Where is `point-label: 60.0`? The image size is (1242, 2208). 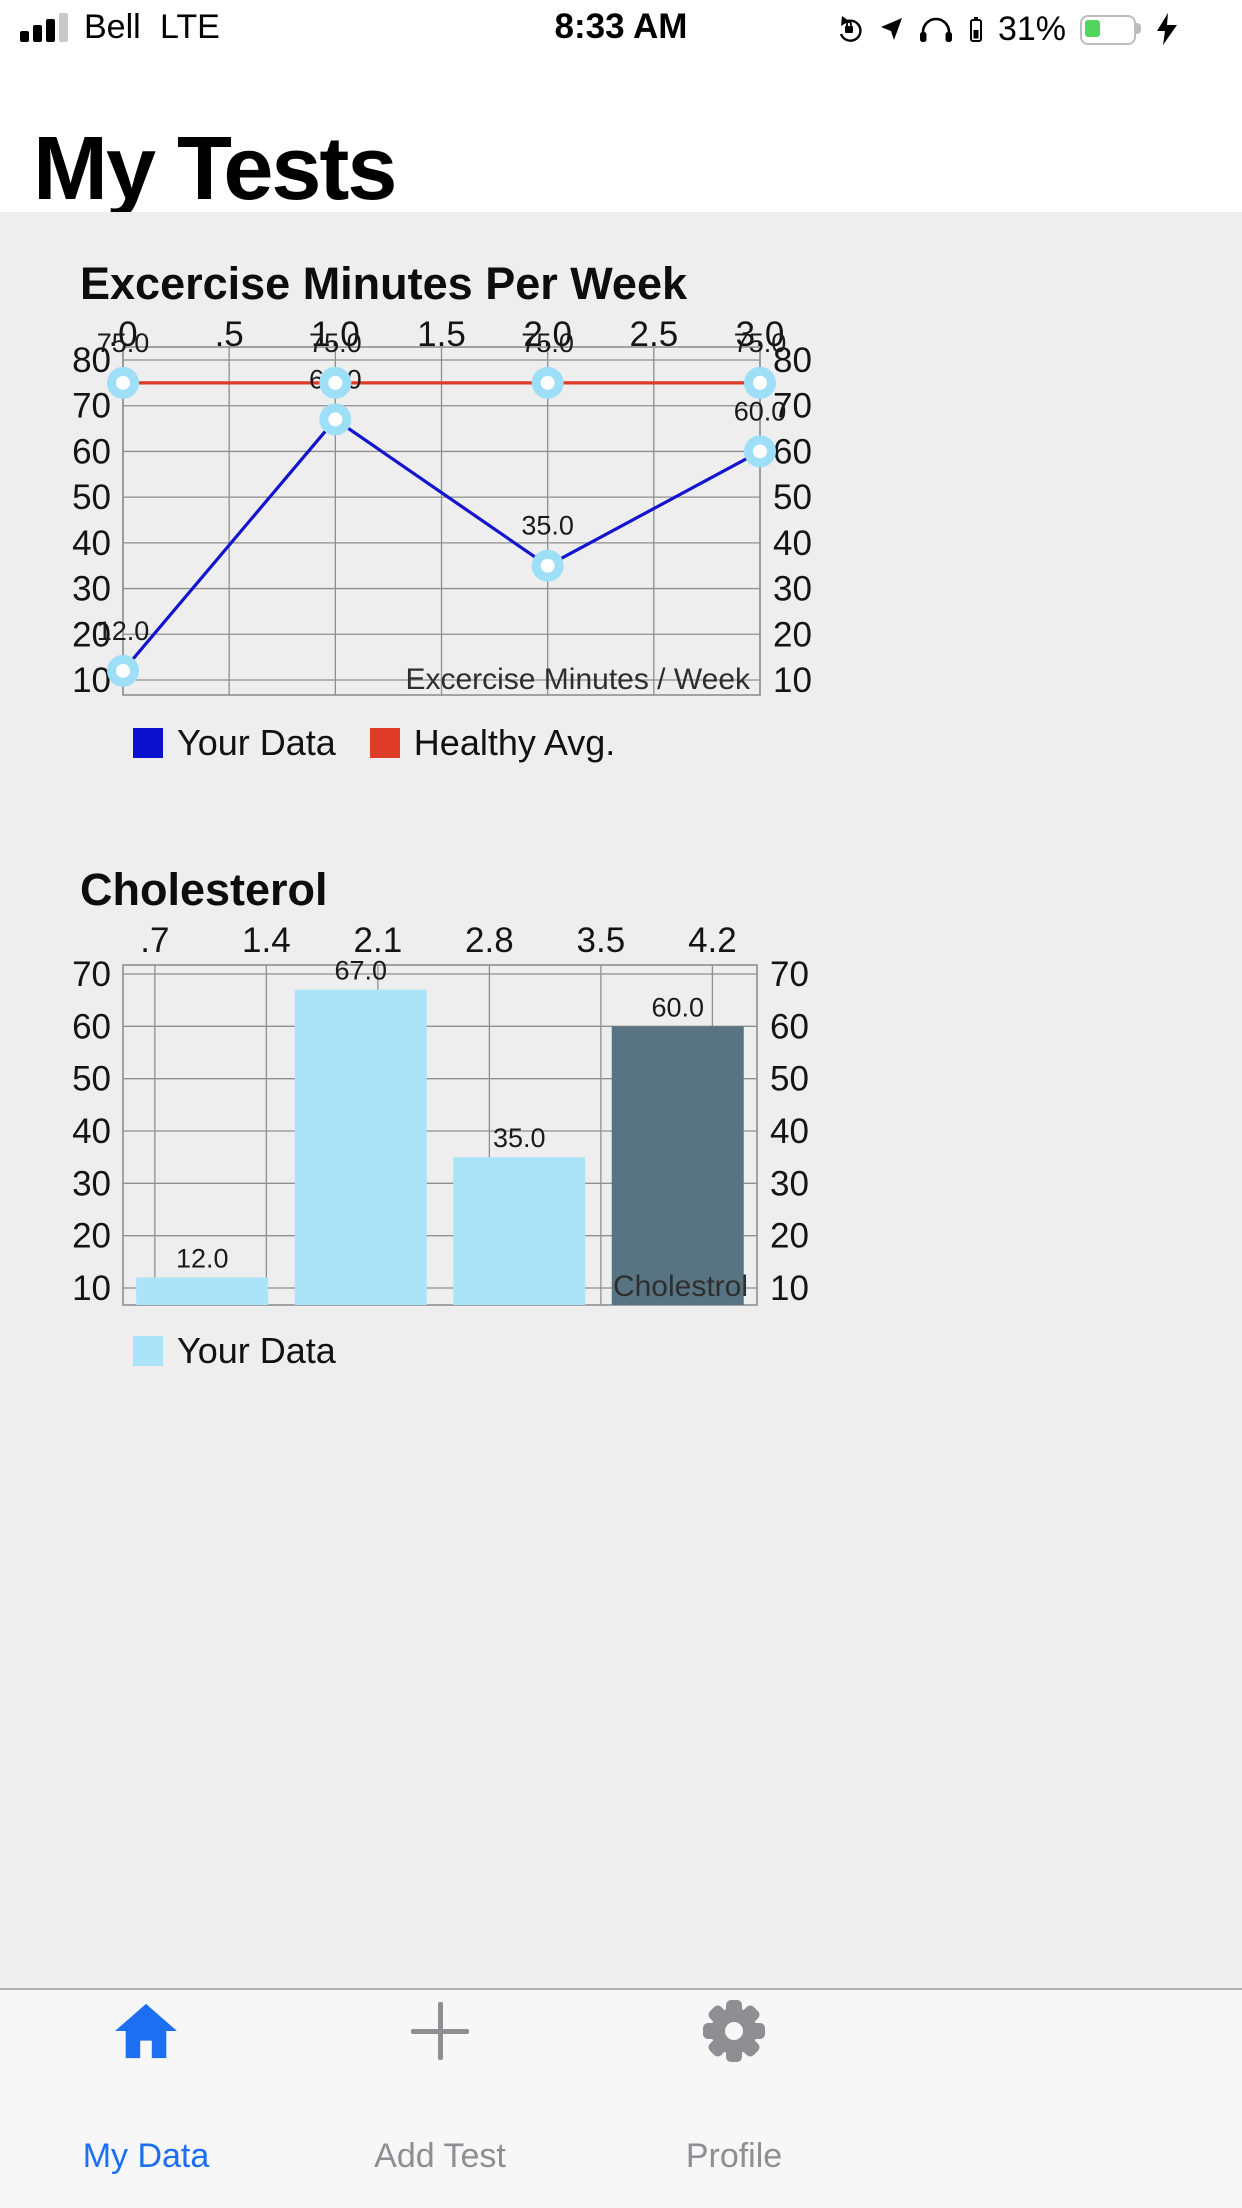 point-label: 60.0 is located at coordinates (760, 411).